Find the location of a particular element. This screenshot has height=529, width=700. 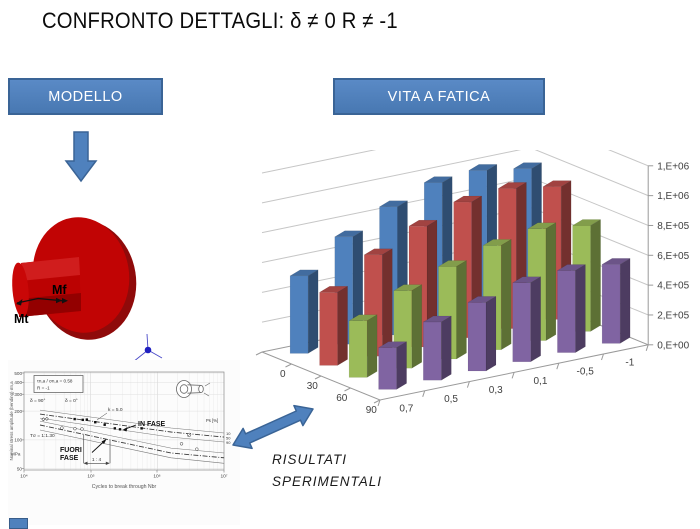

bar-s90-c3 is located at coordinates (526, 319).